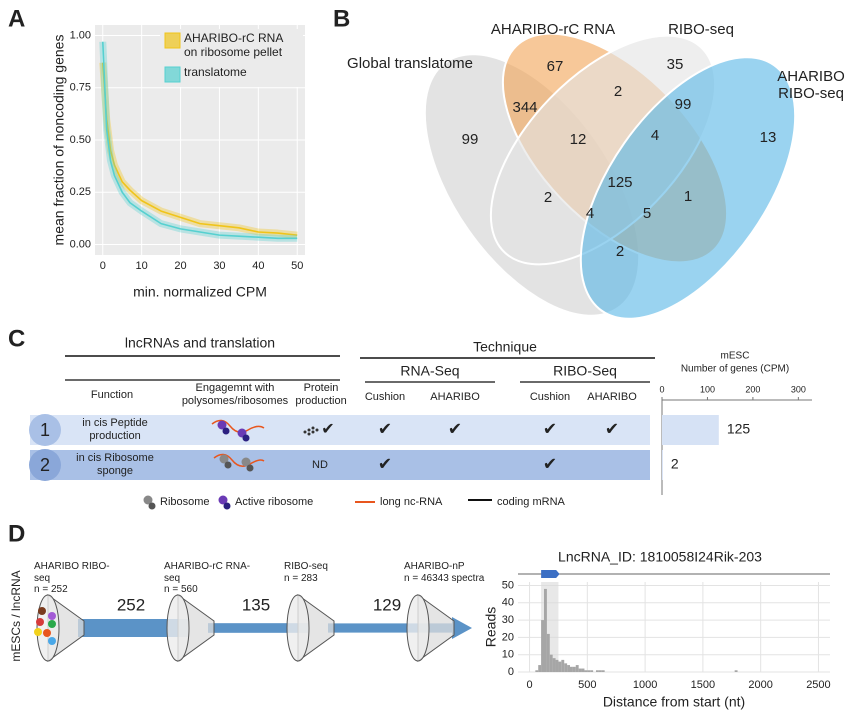 The height and width of the screenshot is (715, 850). Describe the element at coordinates (511, 672) in the screenshot. I see `y-tick-label: 0` at that location.